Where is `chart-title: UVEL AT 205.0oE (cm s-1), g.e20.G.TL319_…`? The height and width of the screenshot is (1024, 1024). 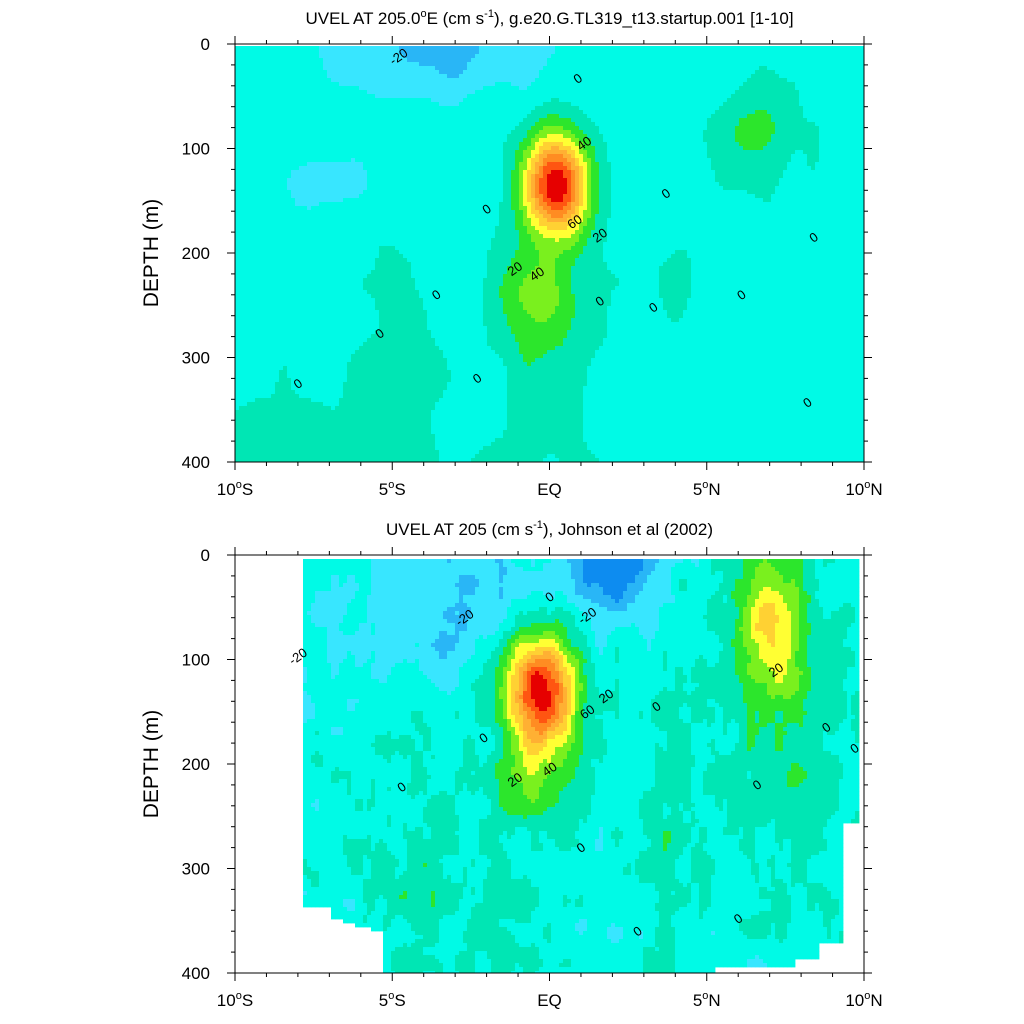
chart-title: UVEL AT 205.0oE (cm s-1), g.e20.G.TL319_… is located at coordinates (549, 18).